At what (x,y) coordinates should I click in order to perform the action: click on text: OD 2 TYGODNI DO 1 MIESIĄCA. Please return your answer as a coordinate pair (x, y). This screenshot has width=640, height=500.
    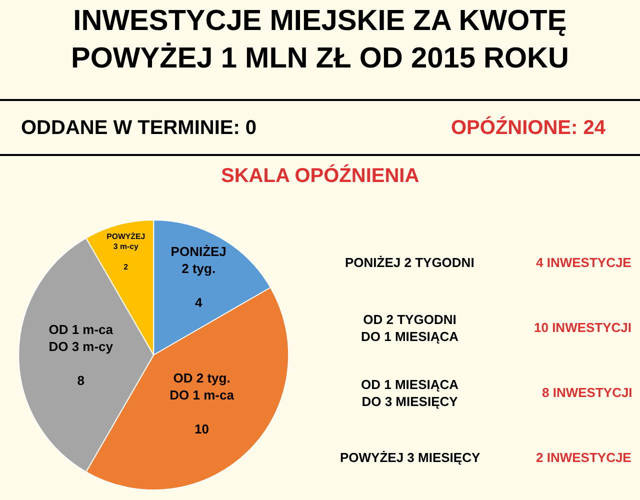
    Looking at the image, I should click on (410, 328).